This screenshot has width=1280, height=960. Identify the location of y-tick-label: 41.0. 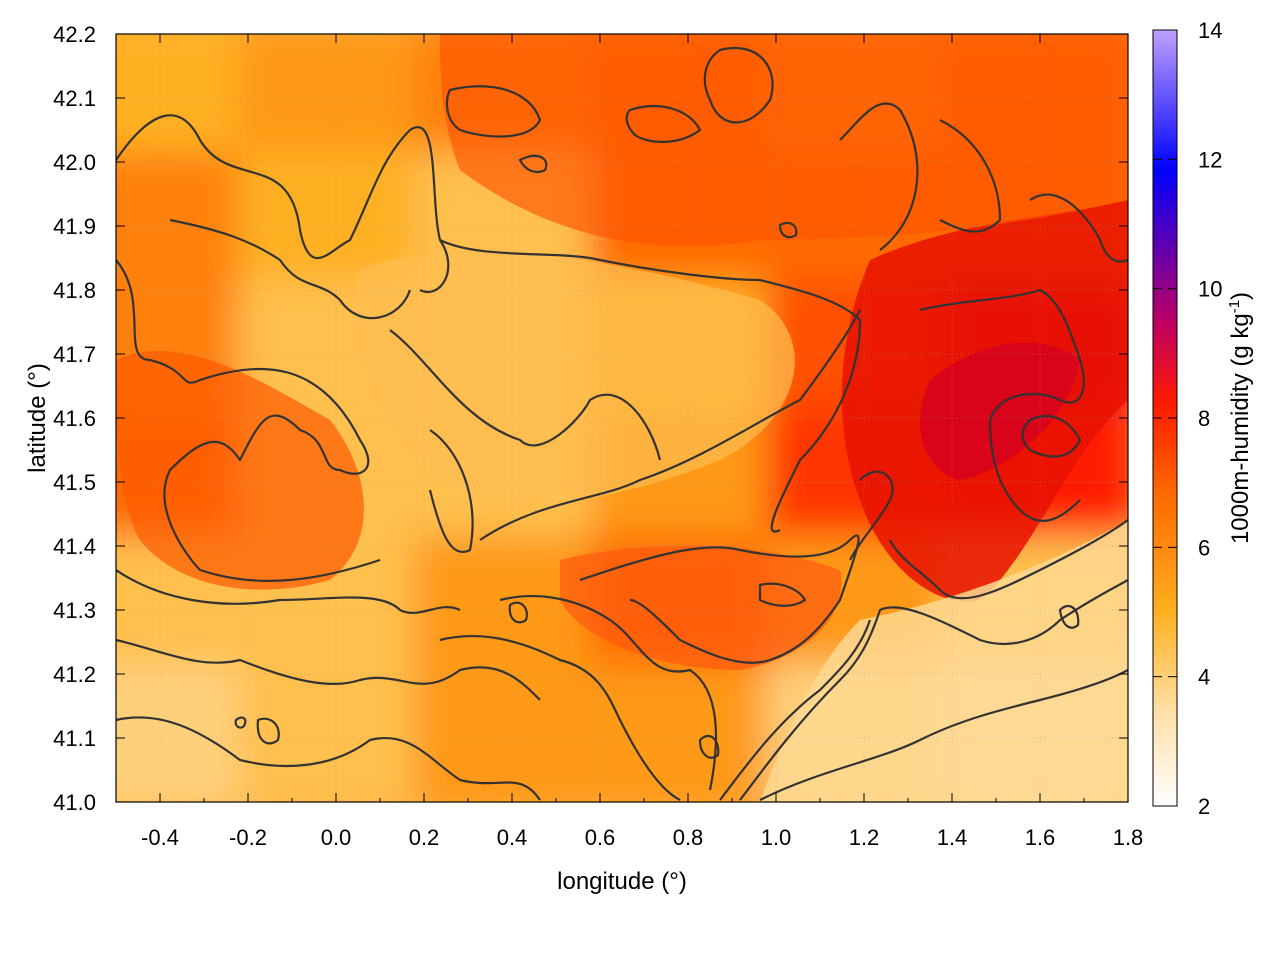
(74, 802).